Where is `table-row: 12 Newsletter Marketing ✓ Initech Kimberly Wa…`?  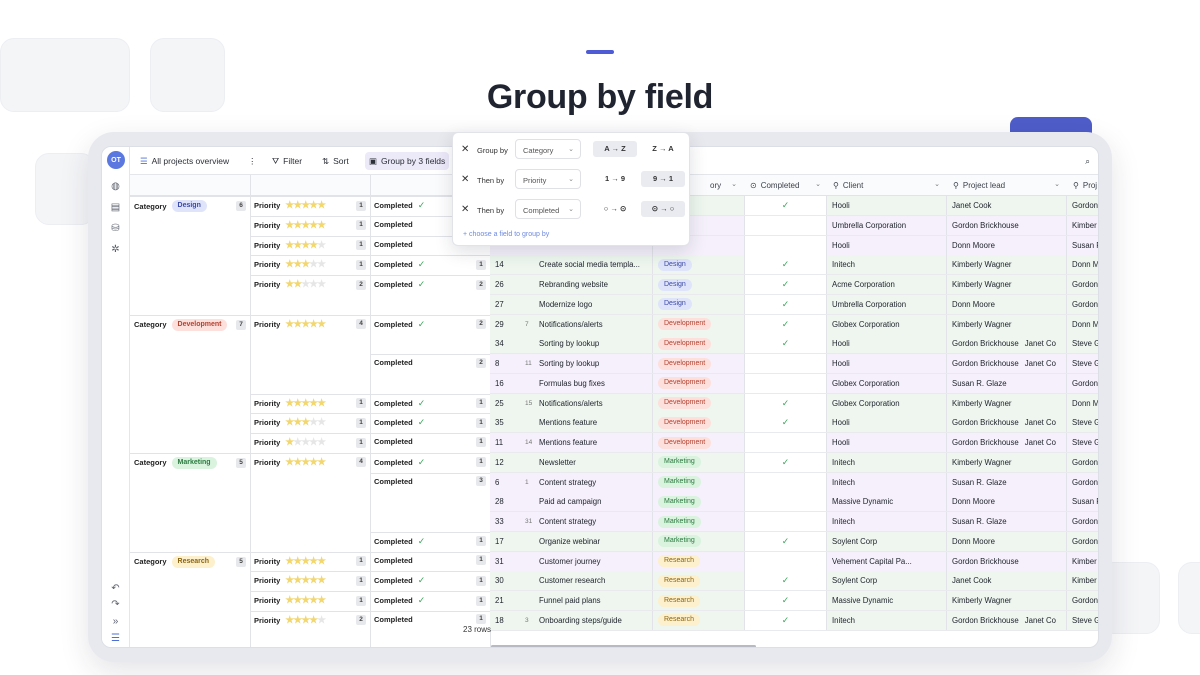 table-row: 12 Newsletter Marketing ✓ Initech Kimberly Wa… is located at coordinates (794, 462).